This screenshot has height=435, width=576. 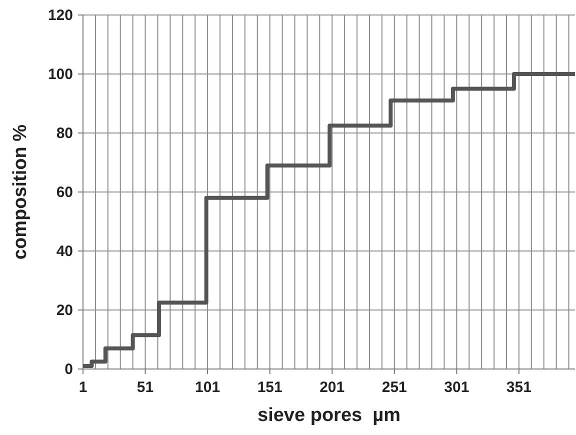 I want to click on y-tick-label: 120, so click(x=60, y=15).